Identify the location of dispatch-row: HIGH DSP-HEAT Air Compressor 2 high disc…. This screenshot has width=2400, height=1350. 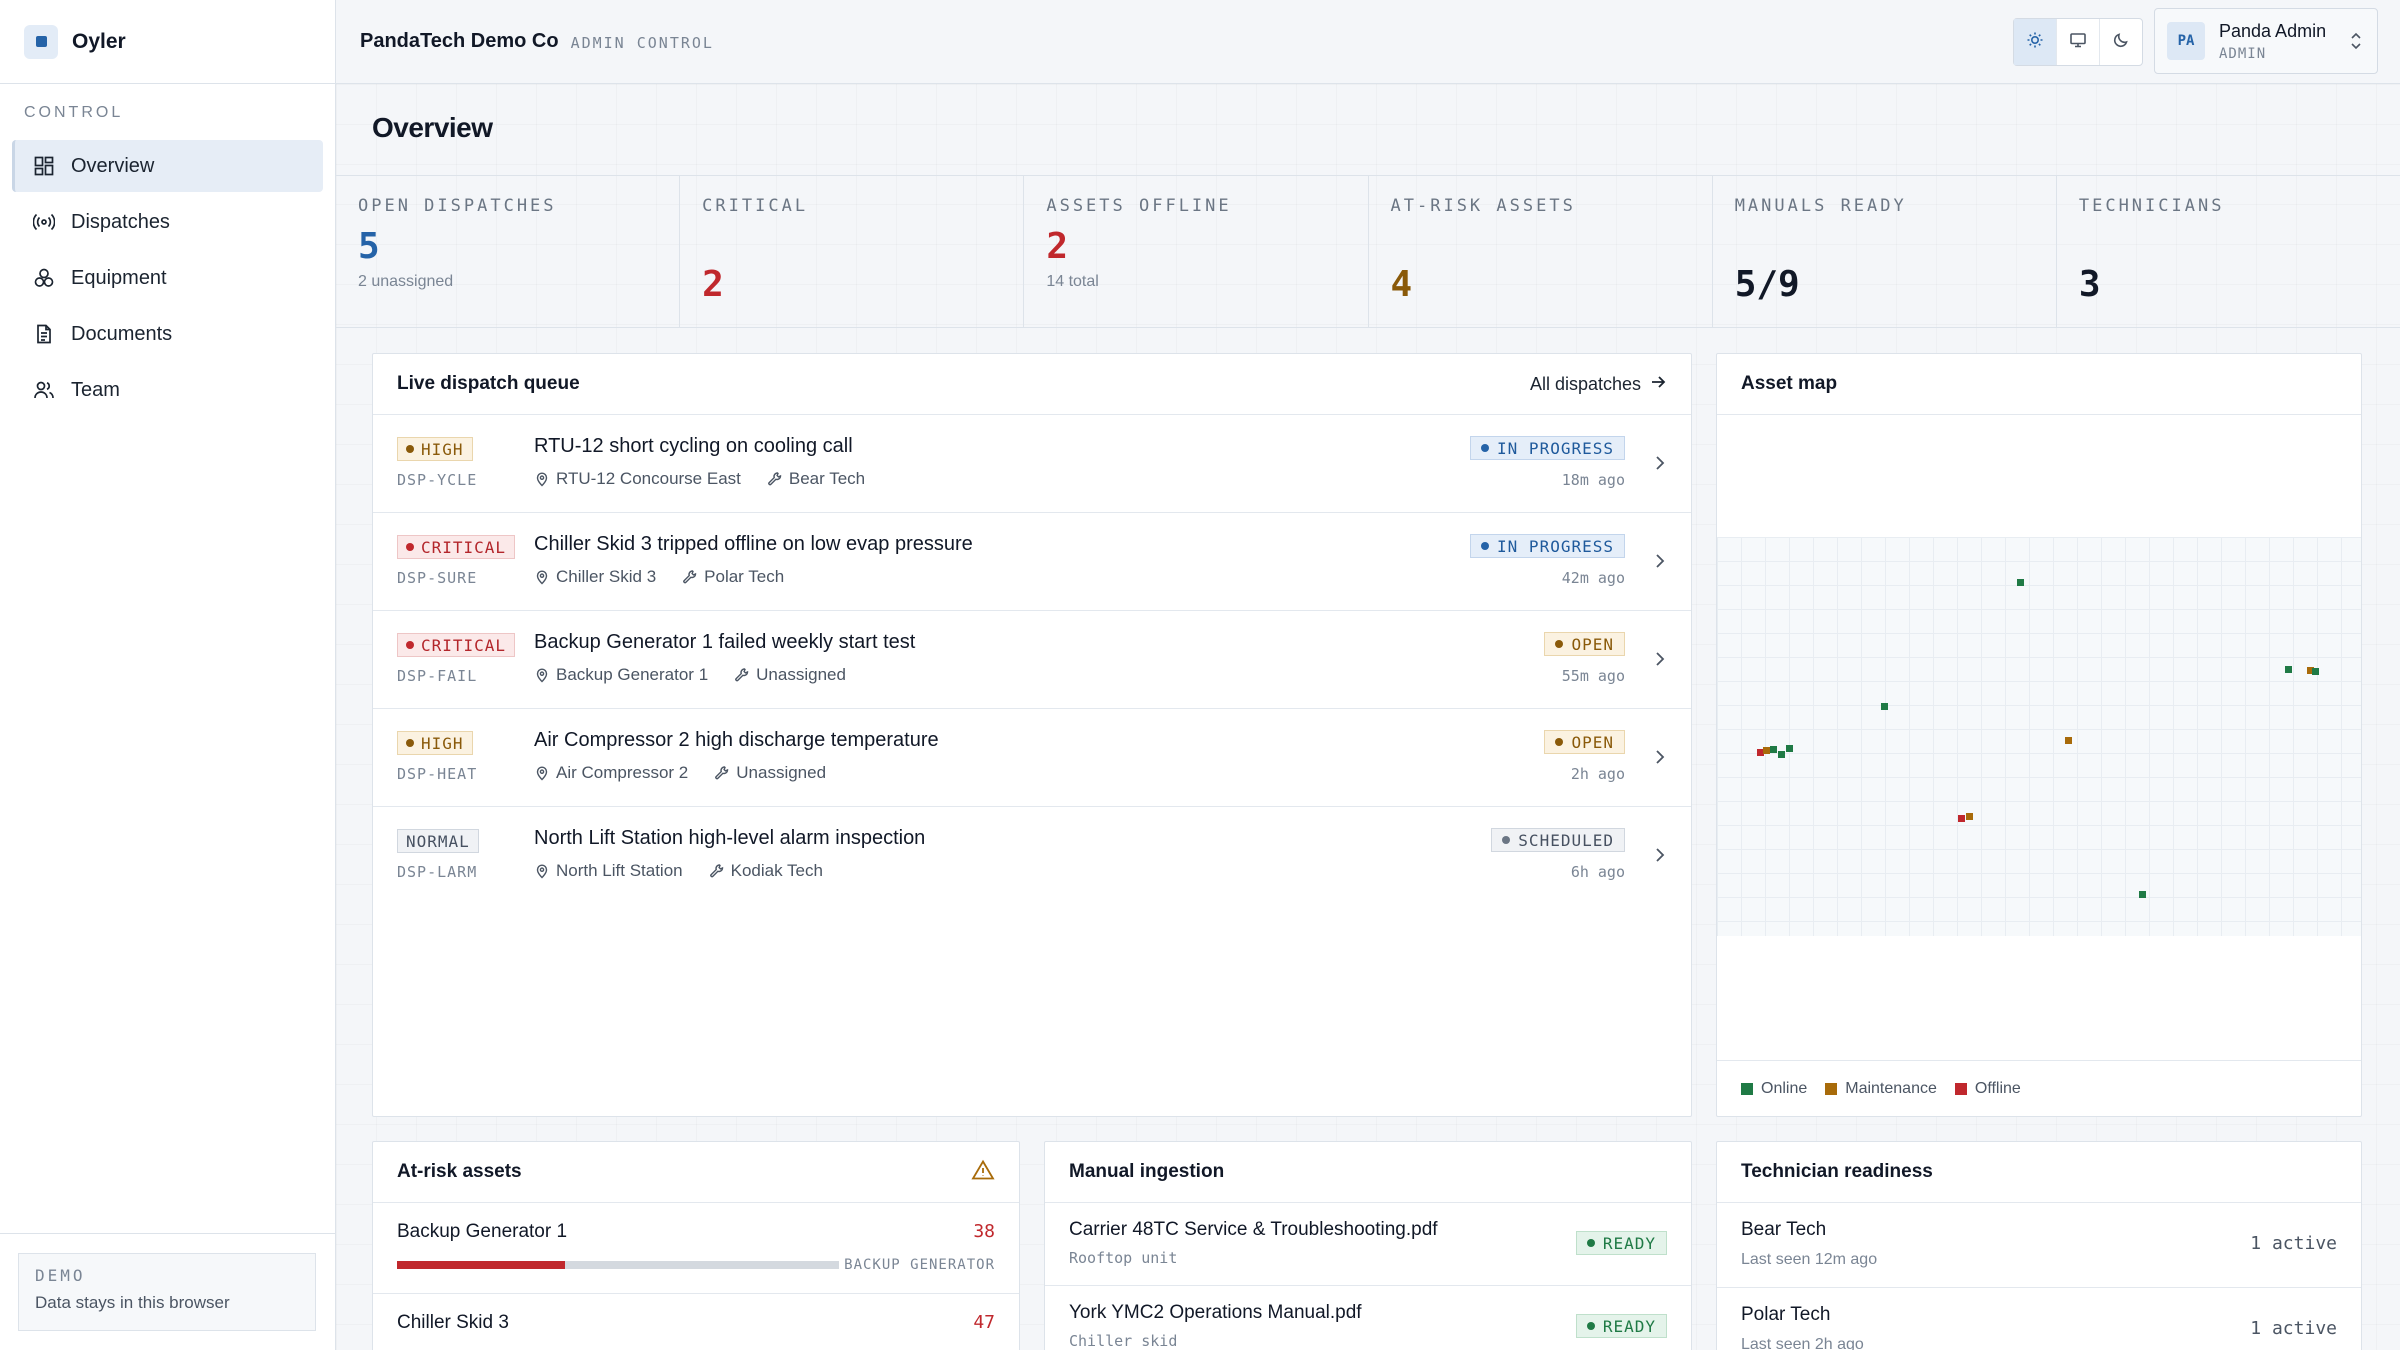
(1032, 758).